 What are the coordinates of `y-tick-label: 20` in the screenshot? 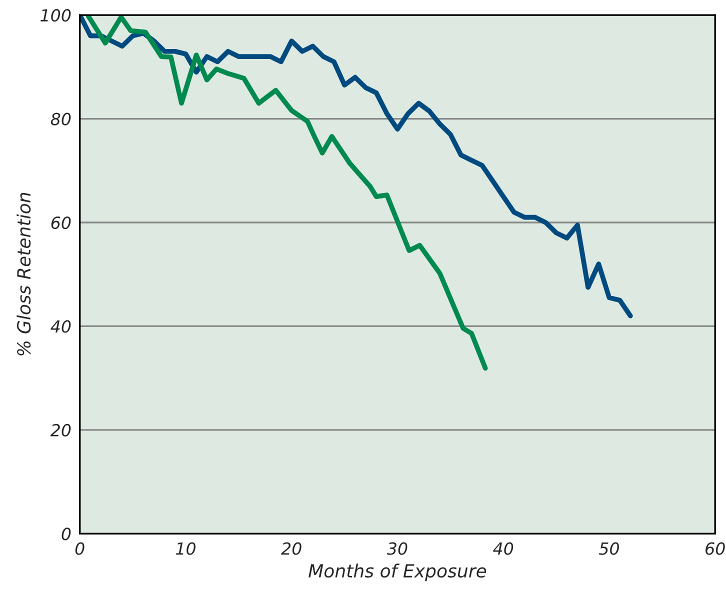 It's located at (60, 430).